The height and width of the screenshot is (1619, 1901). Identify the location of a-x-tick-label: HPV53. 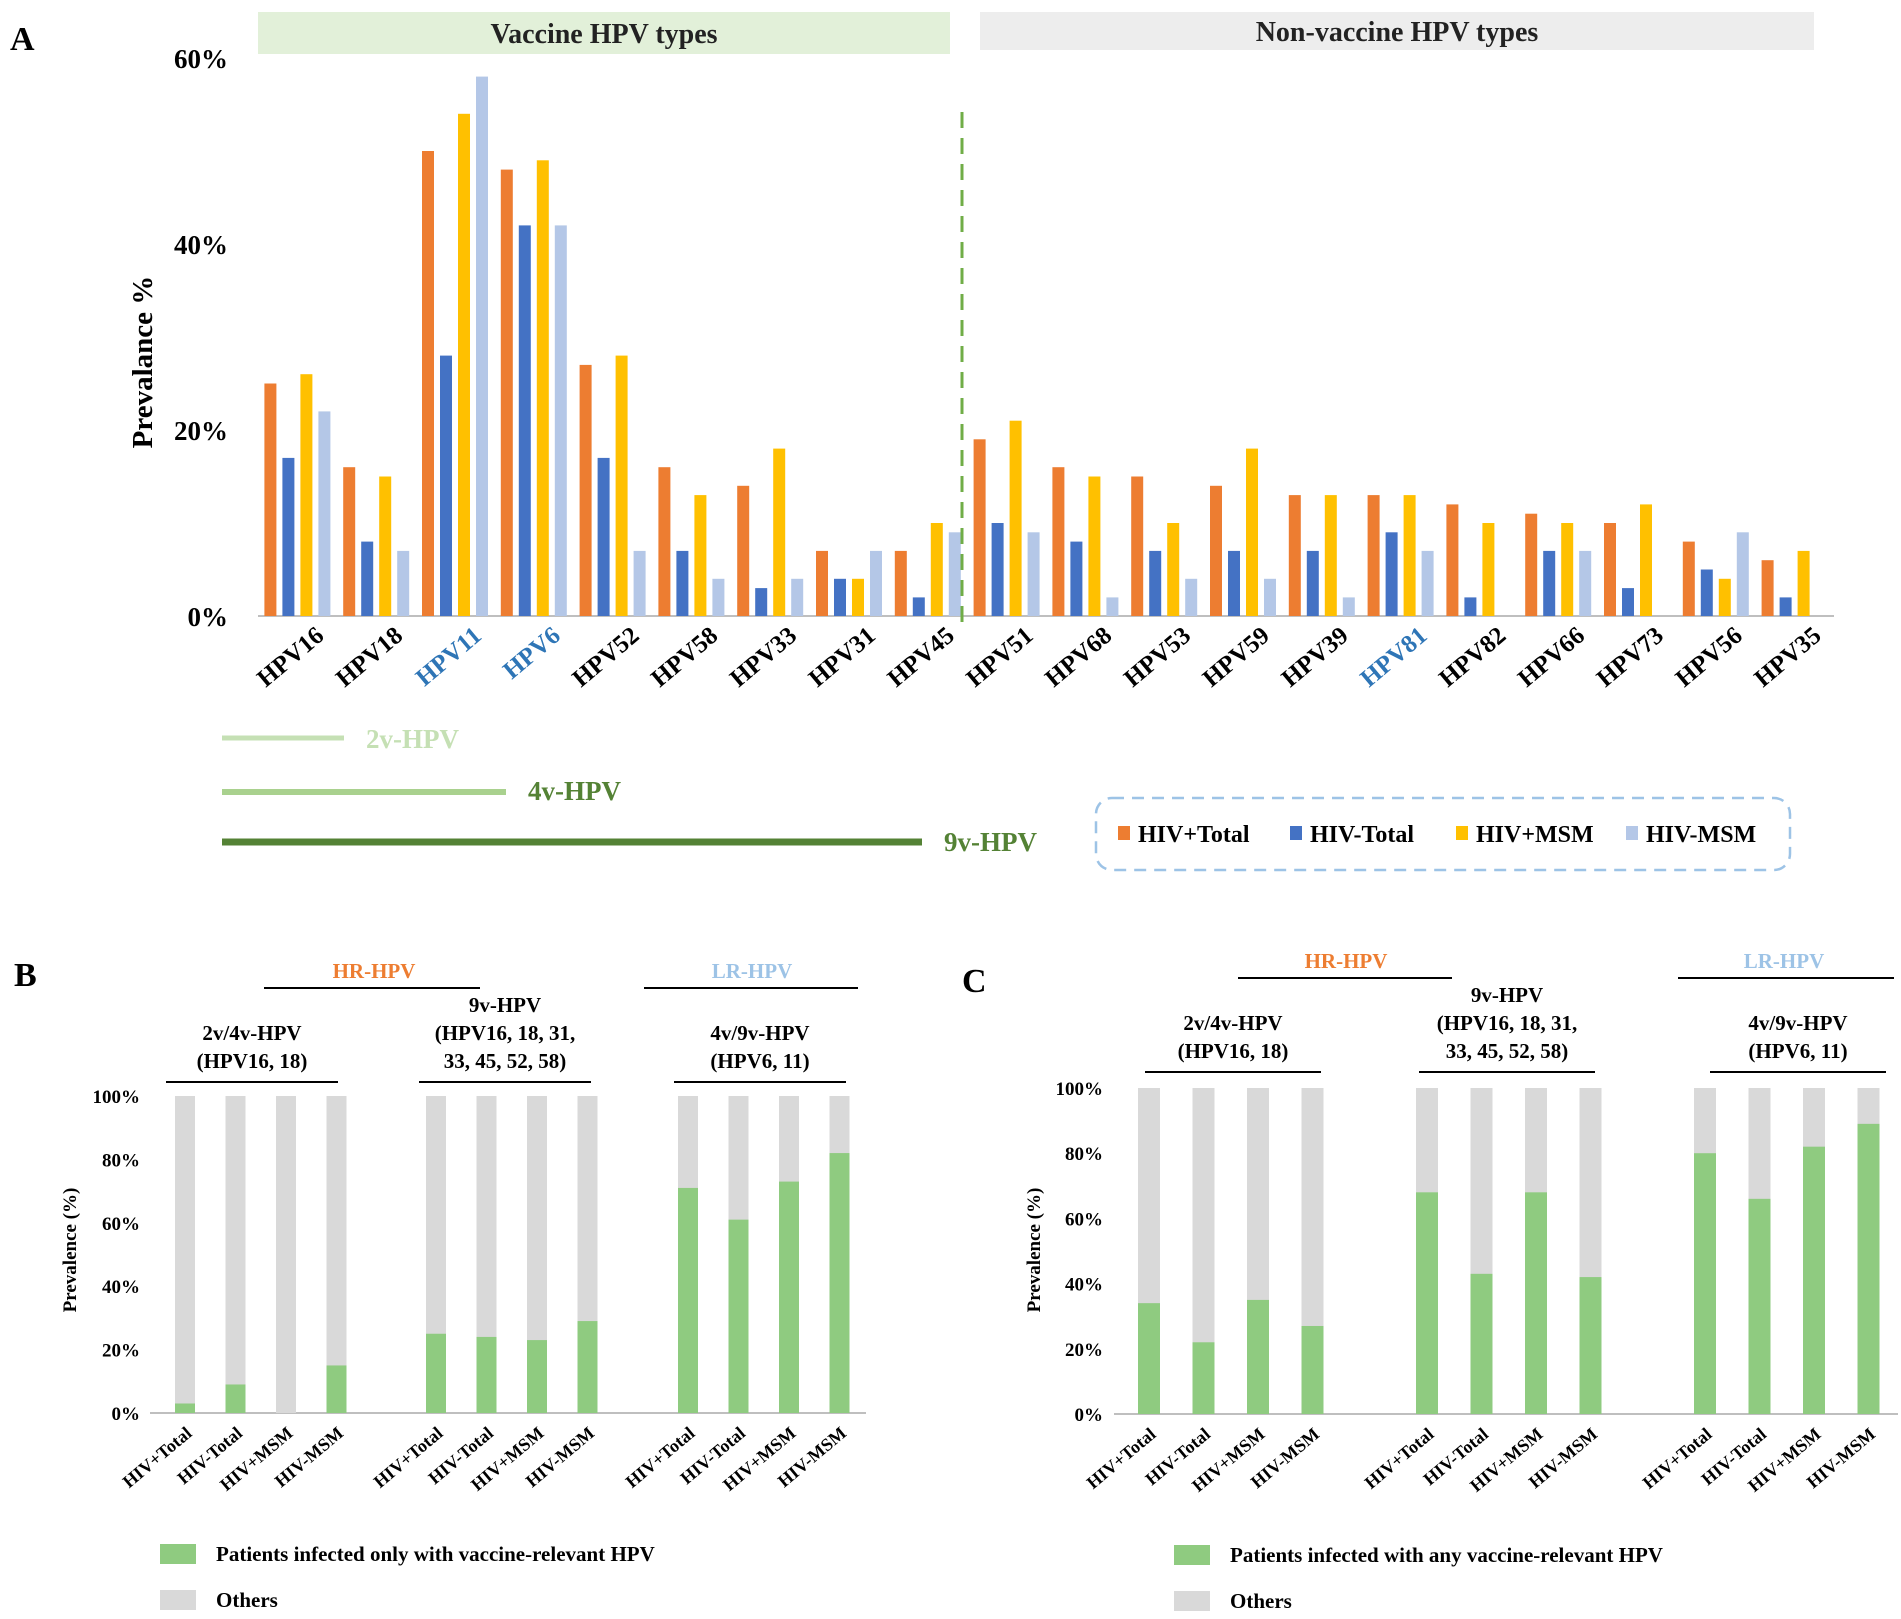
(1157, 657).